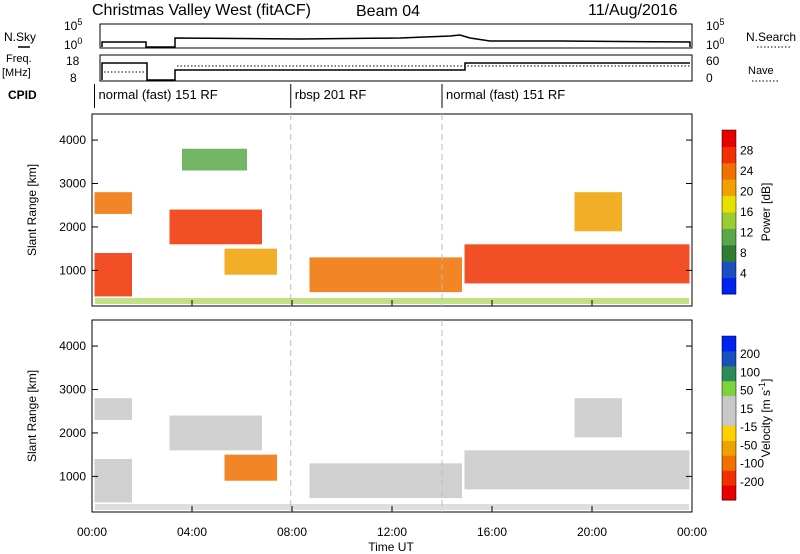 This screenshot has width=800, height=554. I want to click on x-tick-label: 16:00, so click(492, 532).